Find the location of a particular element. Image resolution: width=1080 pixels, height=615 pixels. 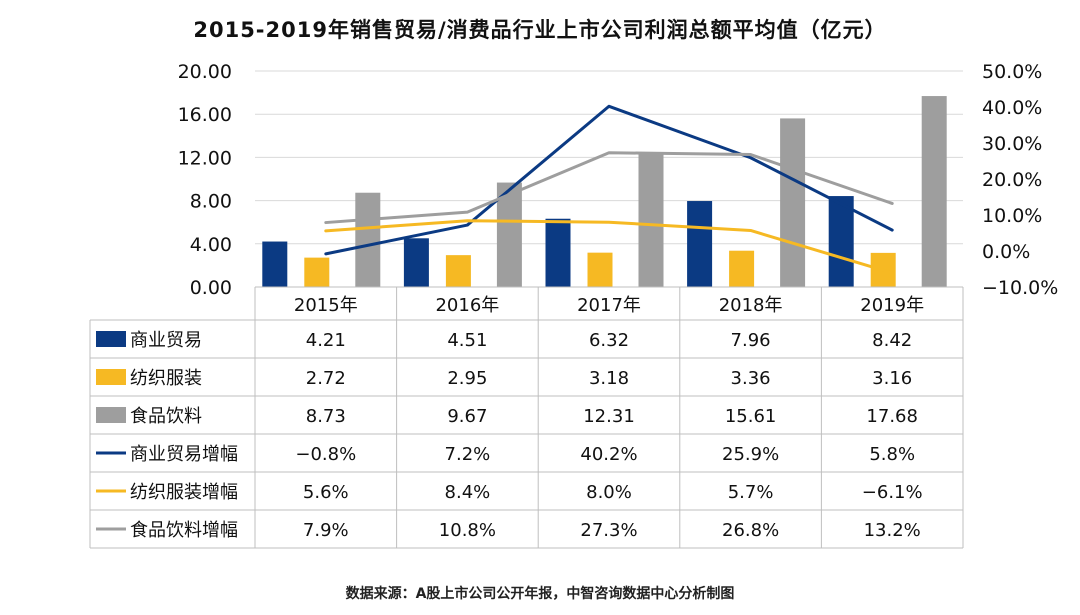

table-cell: 3.18 is located at coordinates (609, 378).